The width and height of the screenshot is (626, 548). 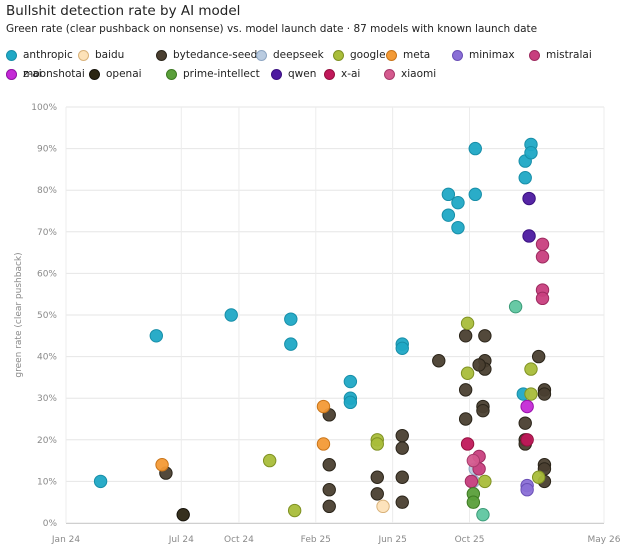 I want to click on point-xiaomi, so click(x=473, y=460).